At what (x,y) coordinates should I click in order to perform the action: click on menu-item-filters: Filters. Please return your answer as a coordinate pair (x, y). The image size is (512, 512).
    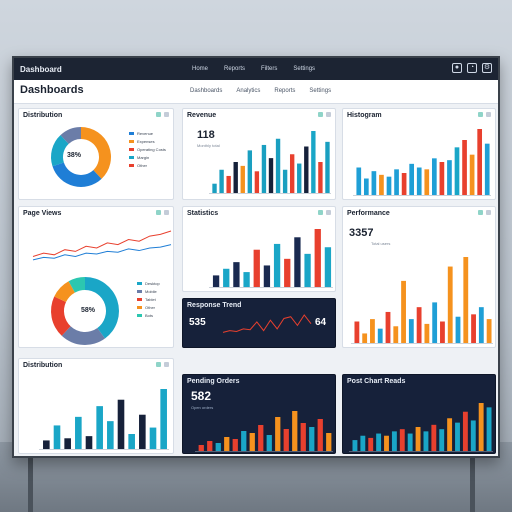
    Looking at the image, I should click on (269, 69).